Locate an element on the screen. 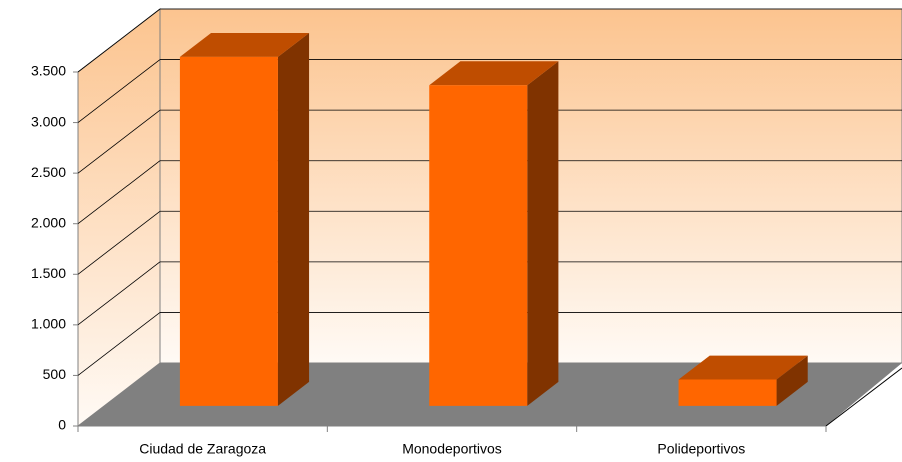 The width and height of the screenshot is (902, 462). side-wall is located at coordinates (119, 217).